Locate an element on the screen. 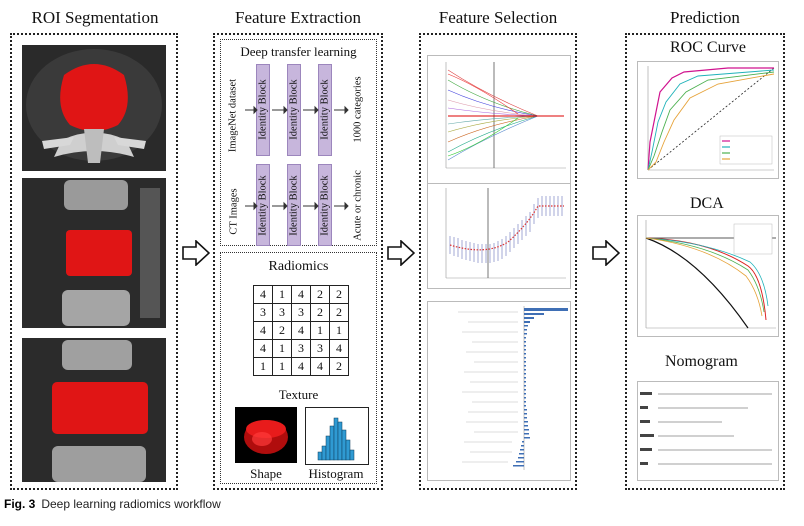  figure-caption-text: Deep learning radiomics workflow is located at coordinates (131, 504).